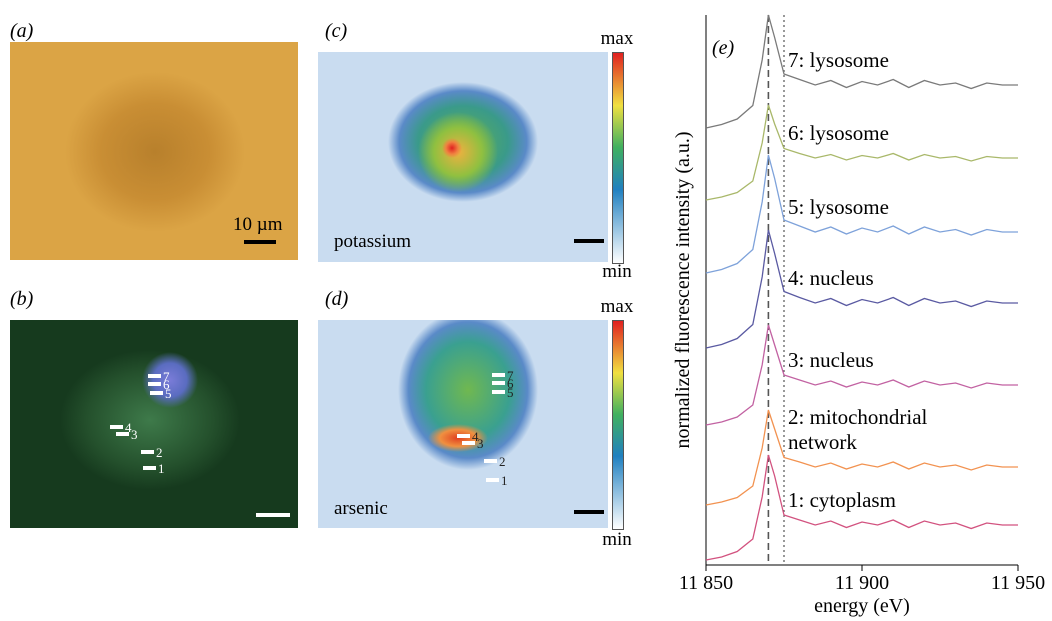 The height and width of the screenshot is (621, 1052). What do you see at coordinates (706, 583) in the screenshot?
I see `x-tick-label: 11 850` at bounding box center [706, 583].